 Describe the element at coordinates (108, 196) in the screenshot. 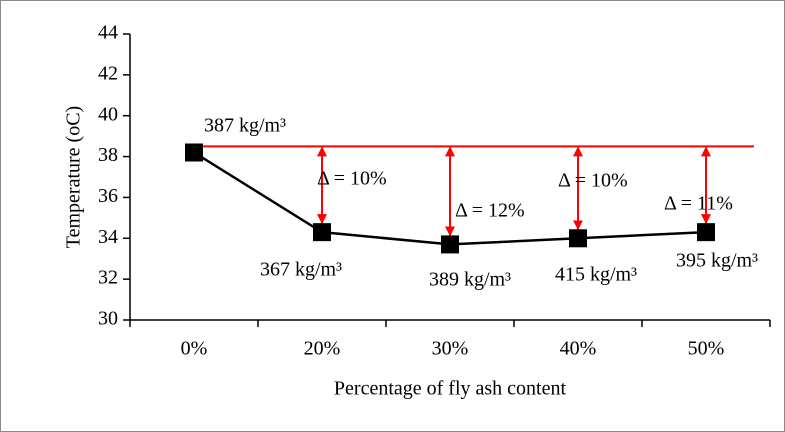

I see `y-tick-label: 36` at that location.